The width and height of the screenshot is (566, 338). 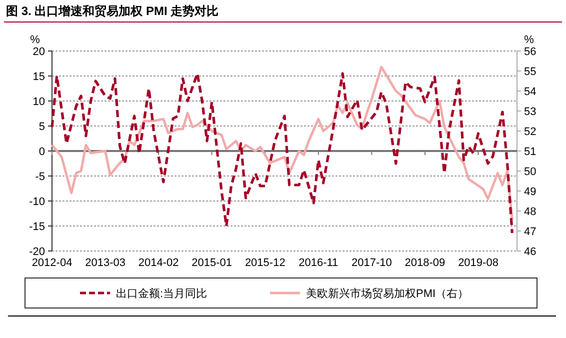 What do you see at coordinates (530, 152) in the screenshot?
I see `y2-tick-label: 51` at bounding box center [530, 152].